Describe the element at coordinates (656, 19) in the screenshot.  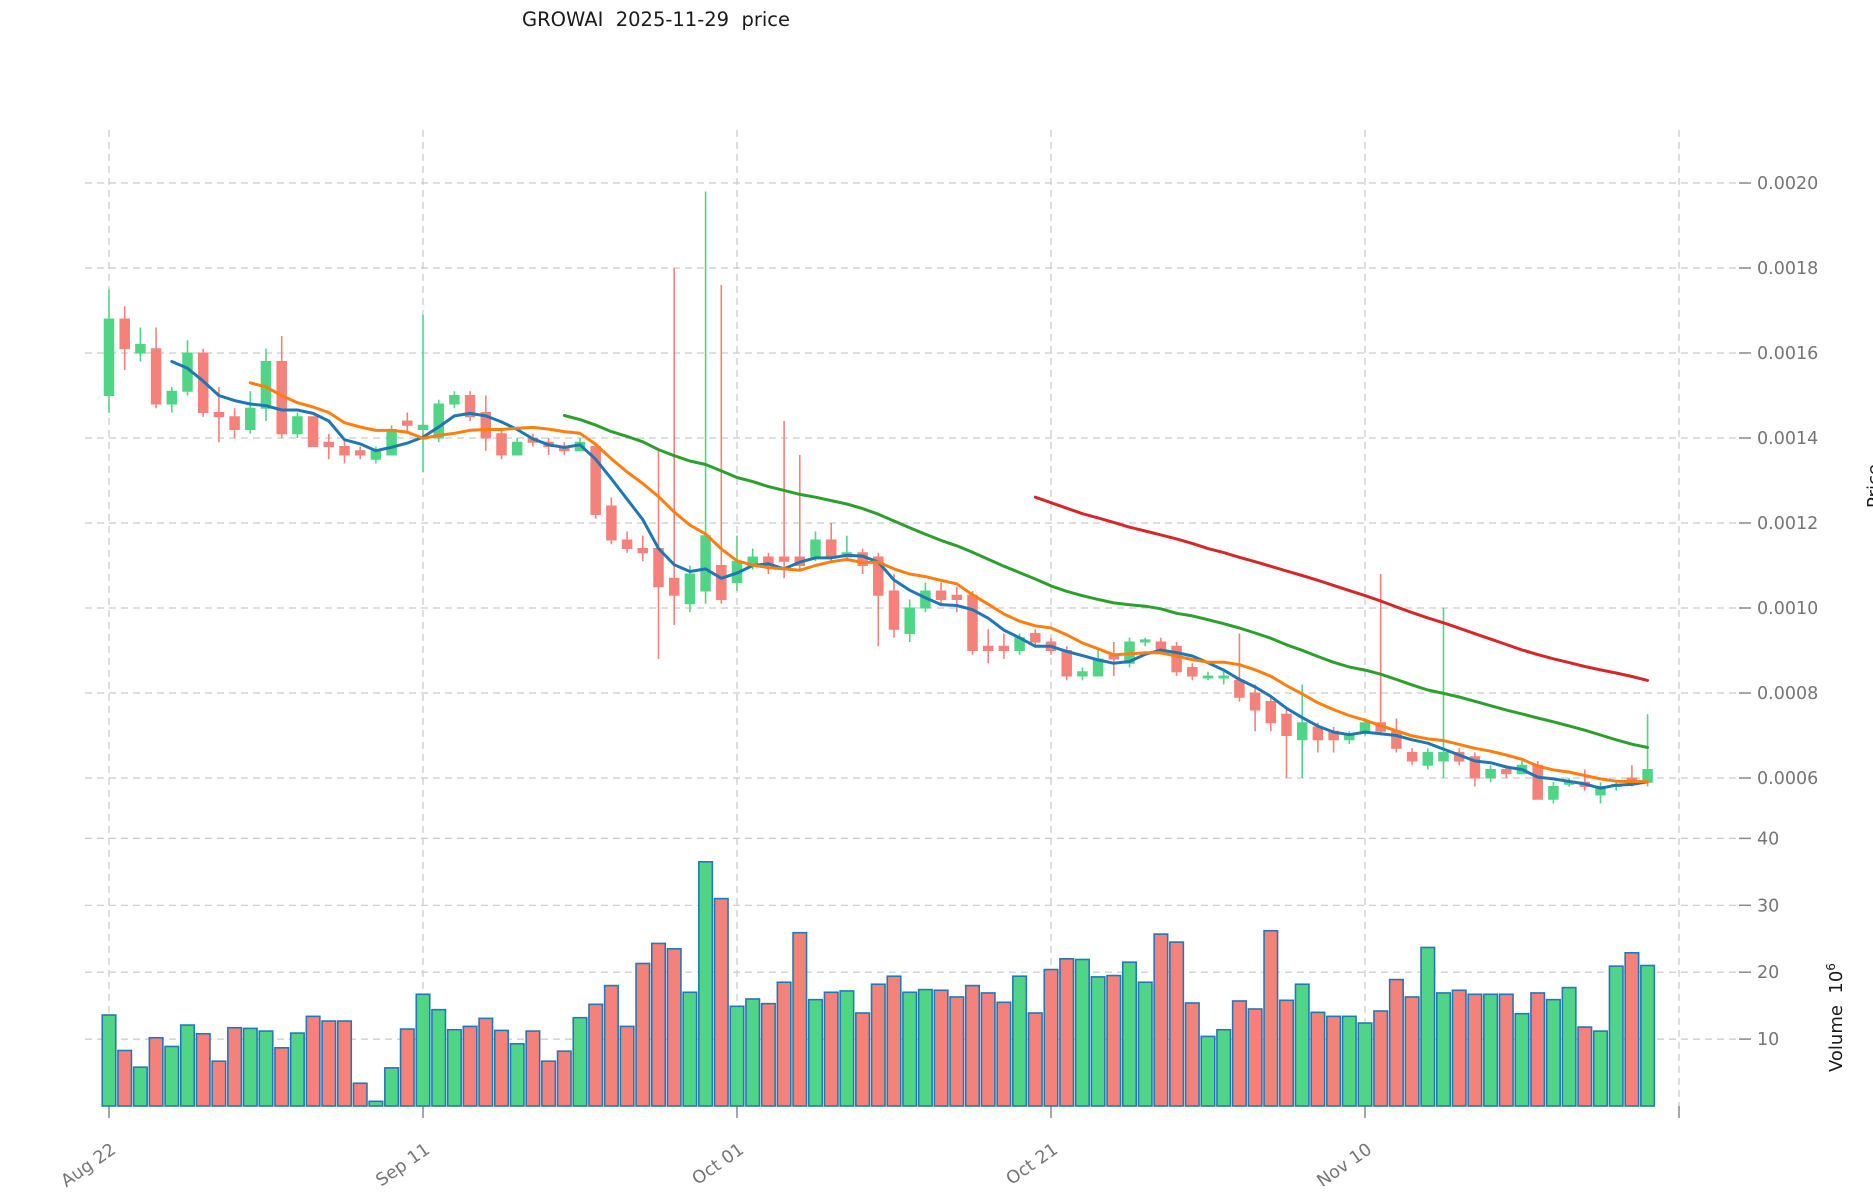
I see `chart-title: GROWAI 2025-11-29 price` at that location.